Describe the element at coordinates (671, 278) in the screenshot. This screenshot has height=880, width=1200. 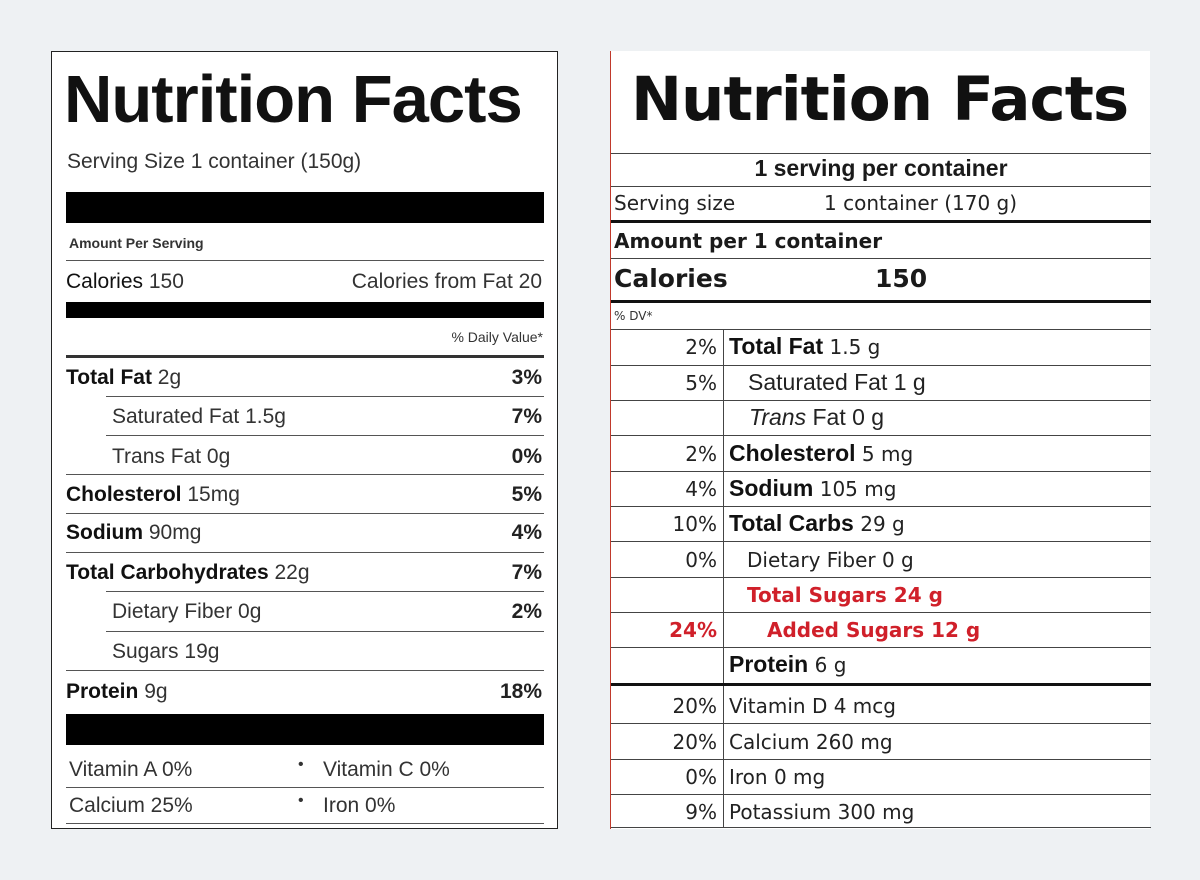
I see `new-calories-label: Calories` at that location.